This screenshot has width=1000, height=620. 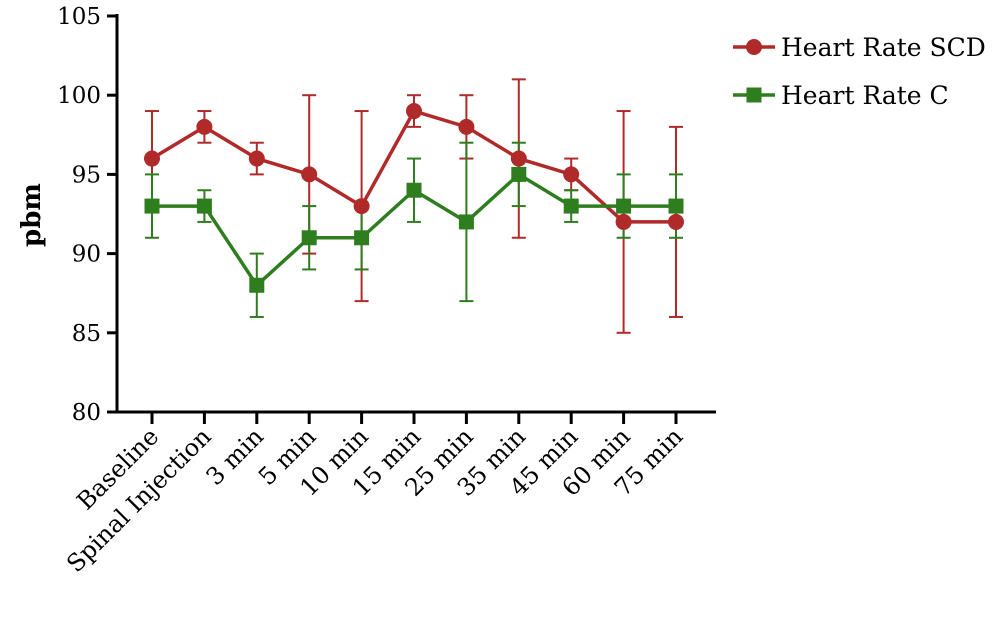 What do you see at coordinates (859, 71) in the screenshot?
I see `legend: Heart Rate SCD Heart Rate C` at bounding box center [859, 71].